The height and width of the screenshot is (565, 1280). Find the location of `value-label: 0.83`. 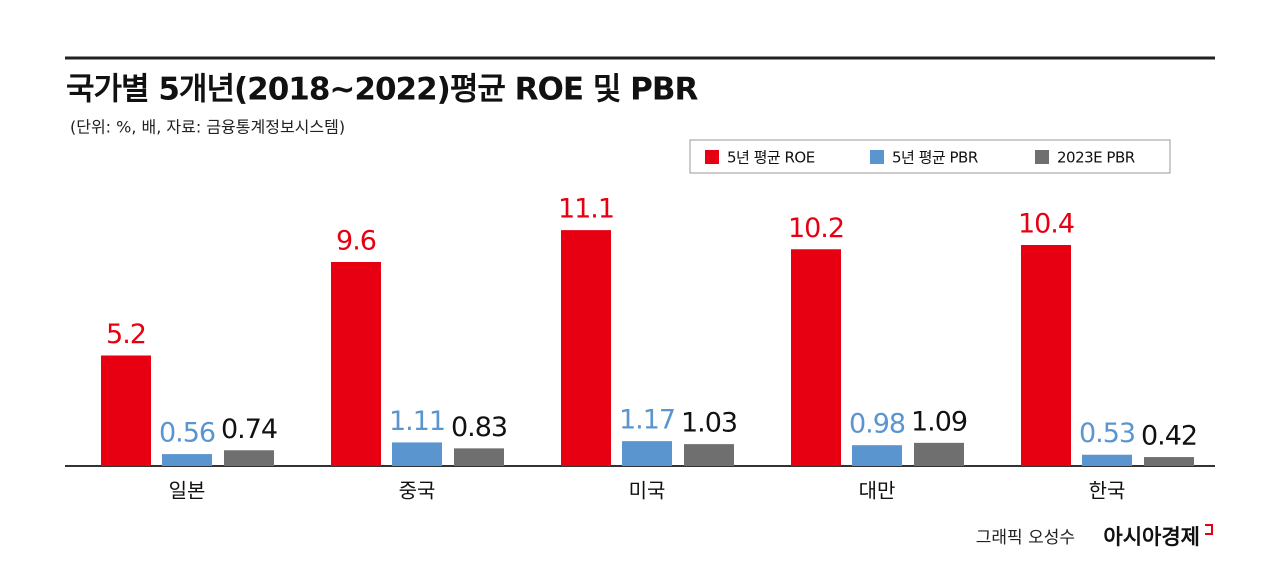

value-label: 0.83 is located at coordinates (479, 427).